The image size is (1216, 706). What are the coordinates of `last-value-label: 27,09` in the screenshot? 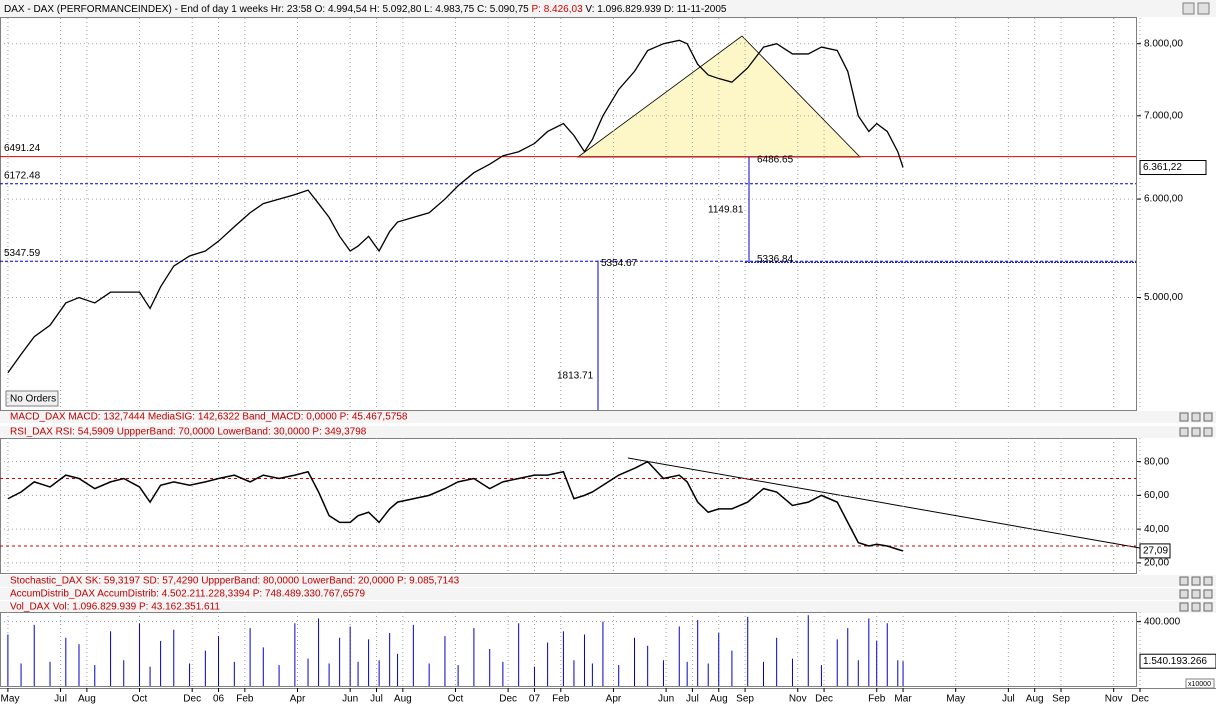 It's located at (1155, 551).